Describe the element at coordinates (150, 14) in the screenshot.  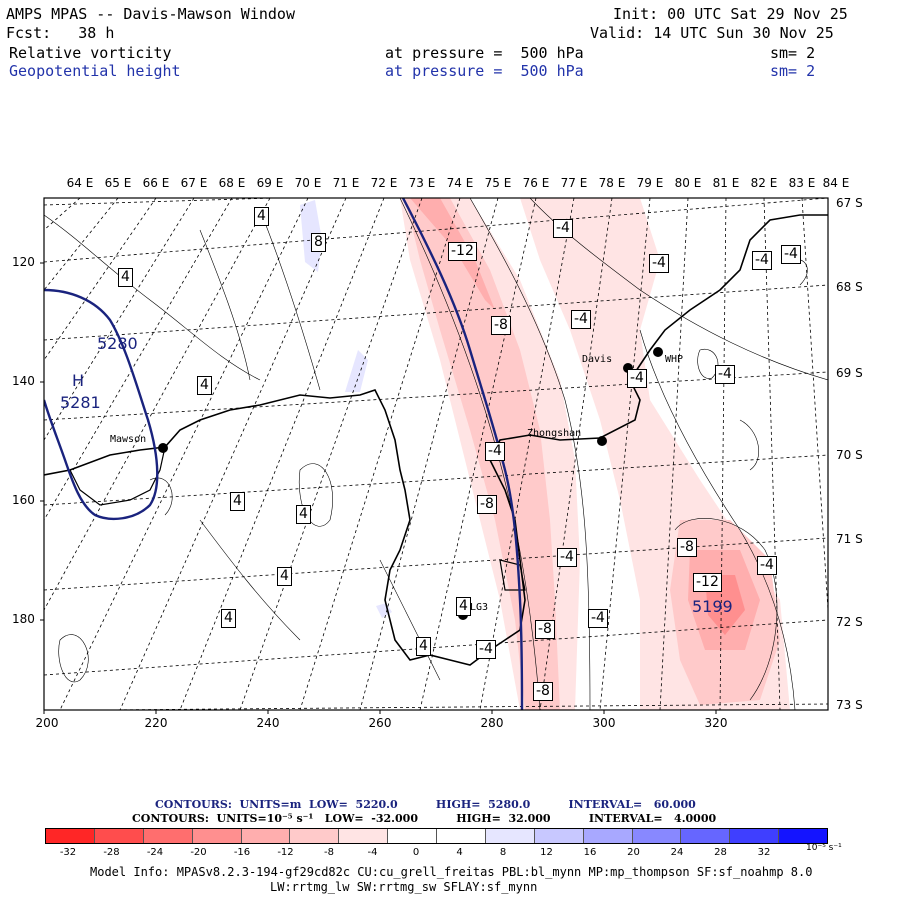
I see `map-title: AMPS MPAS -- Davis-Mawson Window` at that location.